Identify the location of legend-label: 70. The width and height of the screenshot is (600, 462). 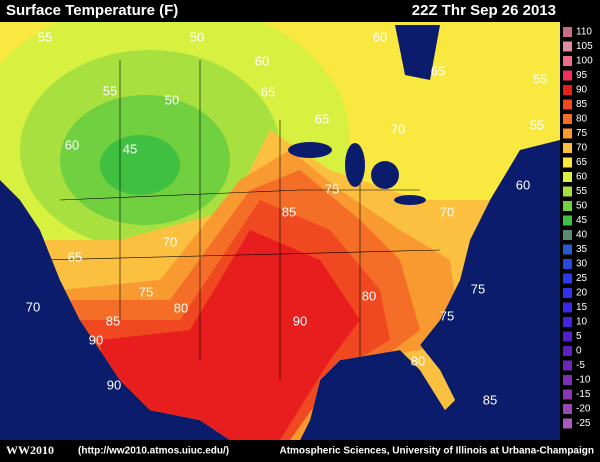
(582, 148).